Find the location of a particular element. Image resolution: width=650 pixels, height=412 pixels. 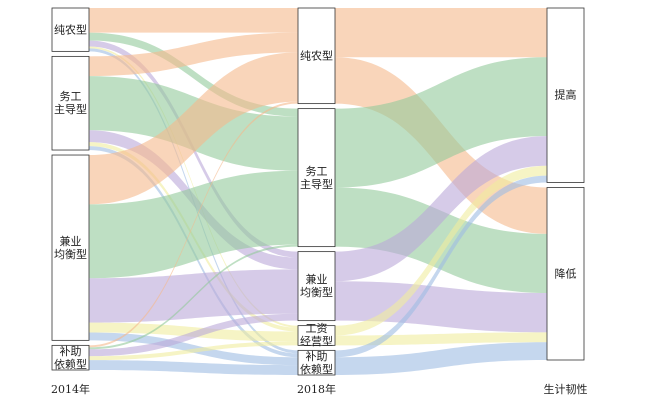

column-label: 2018年 is located at coordinates (316, 389).